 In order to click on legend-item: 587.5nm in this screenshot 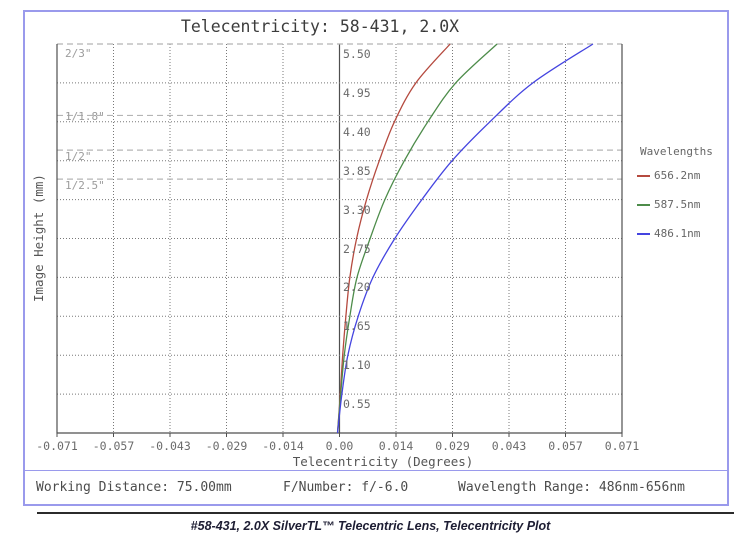, I will do `click(675, 204)`.